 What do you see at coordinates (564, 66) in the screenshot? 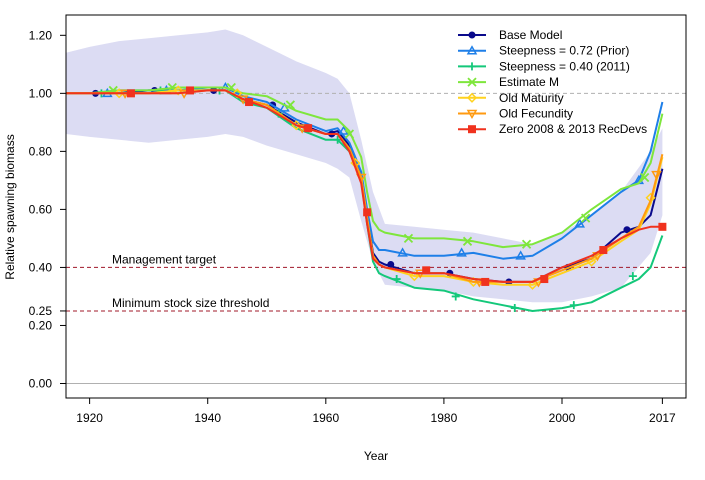
I see `legend-label-2: Steepness = 0.40 (2011)` at bounding box center [564, 66].